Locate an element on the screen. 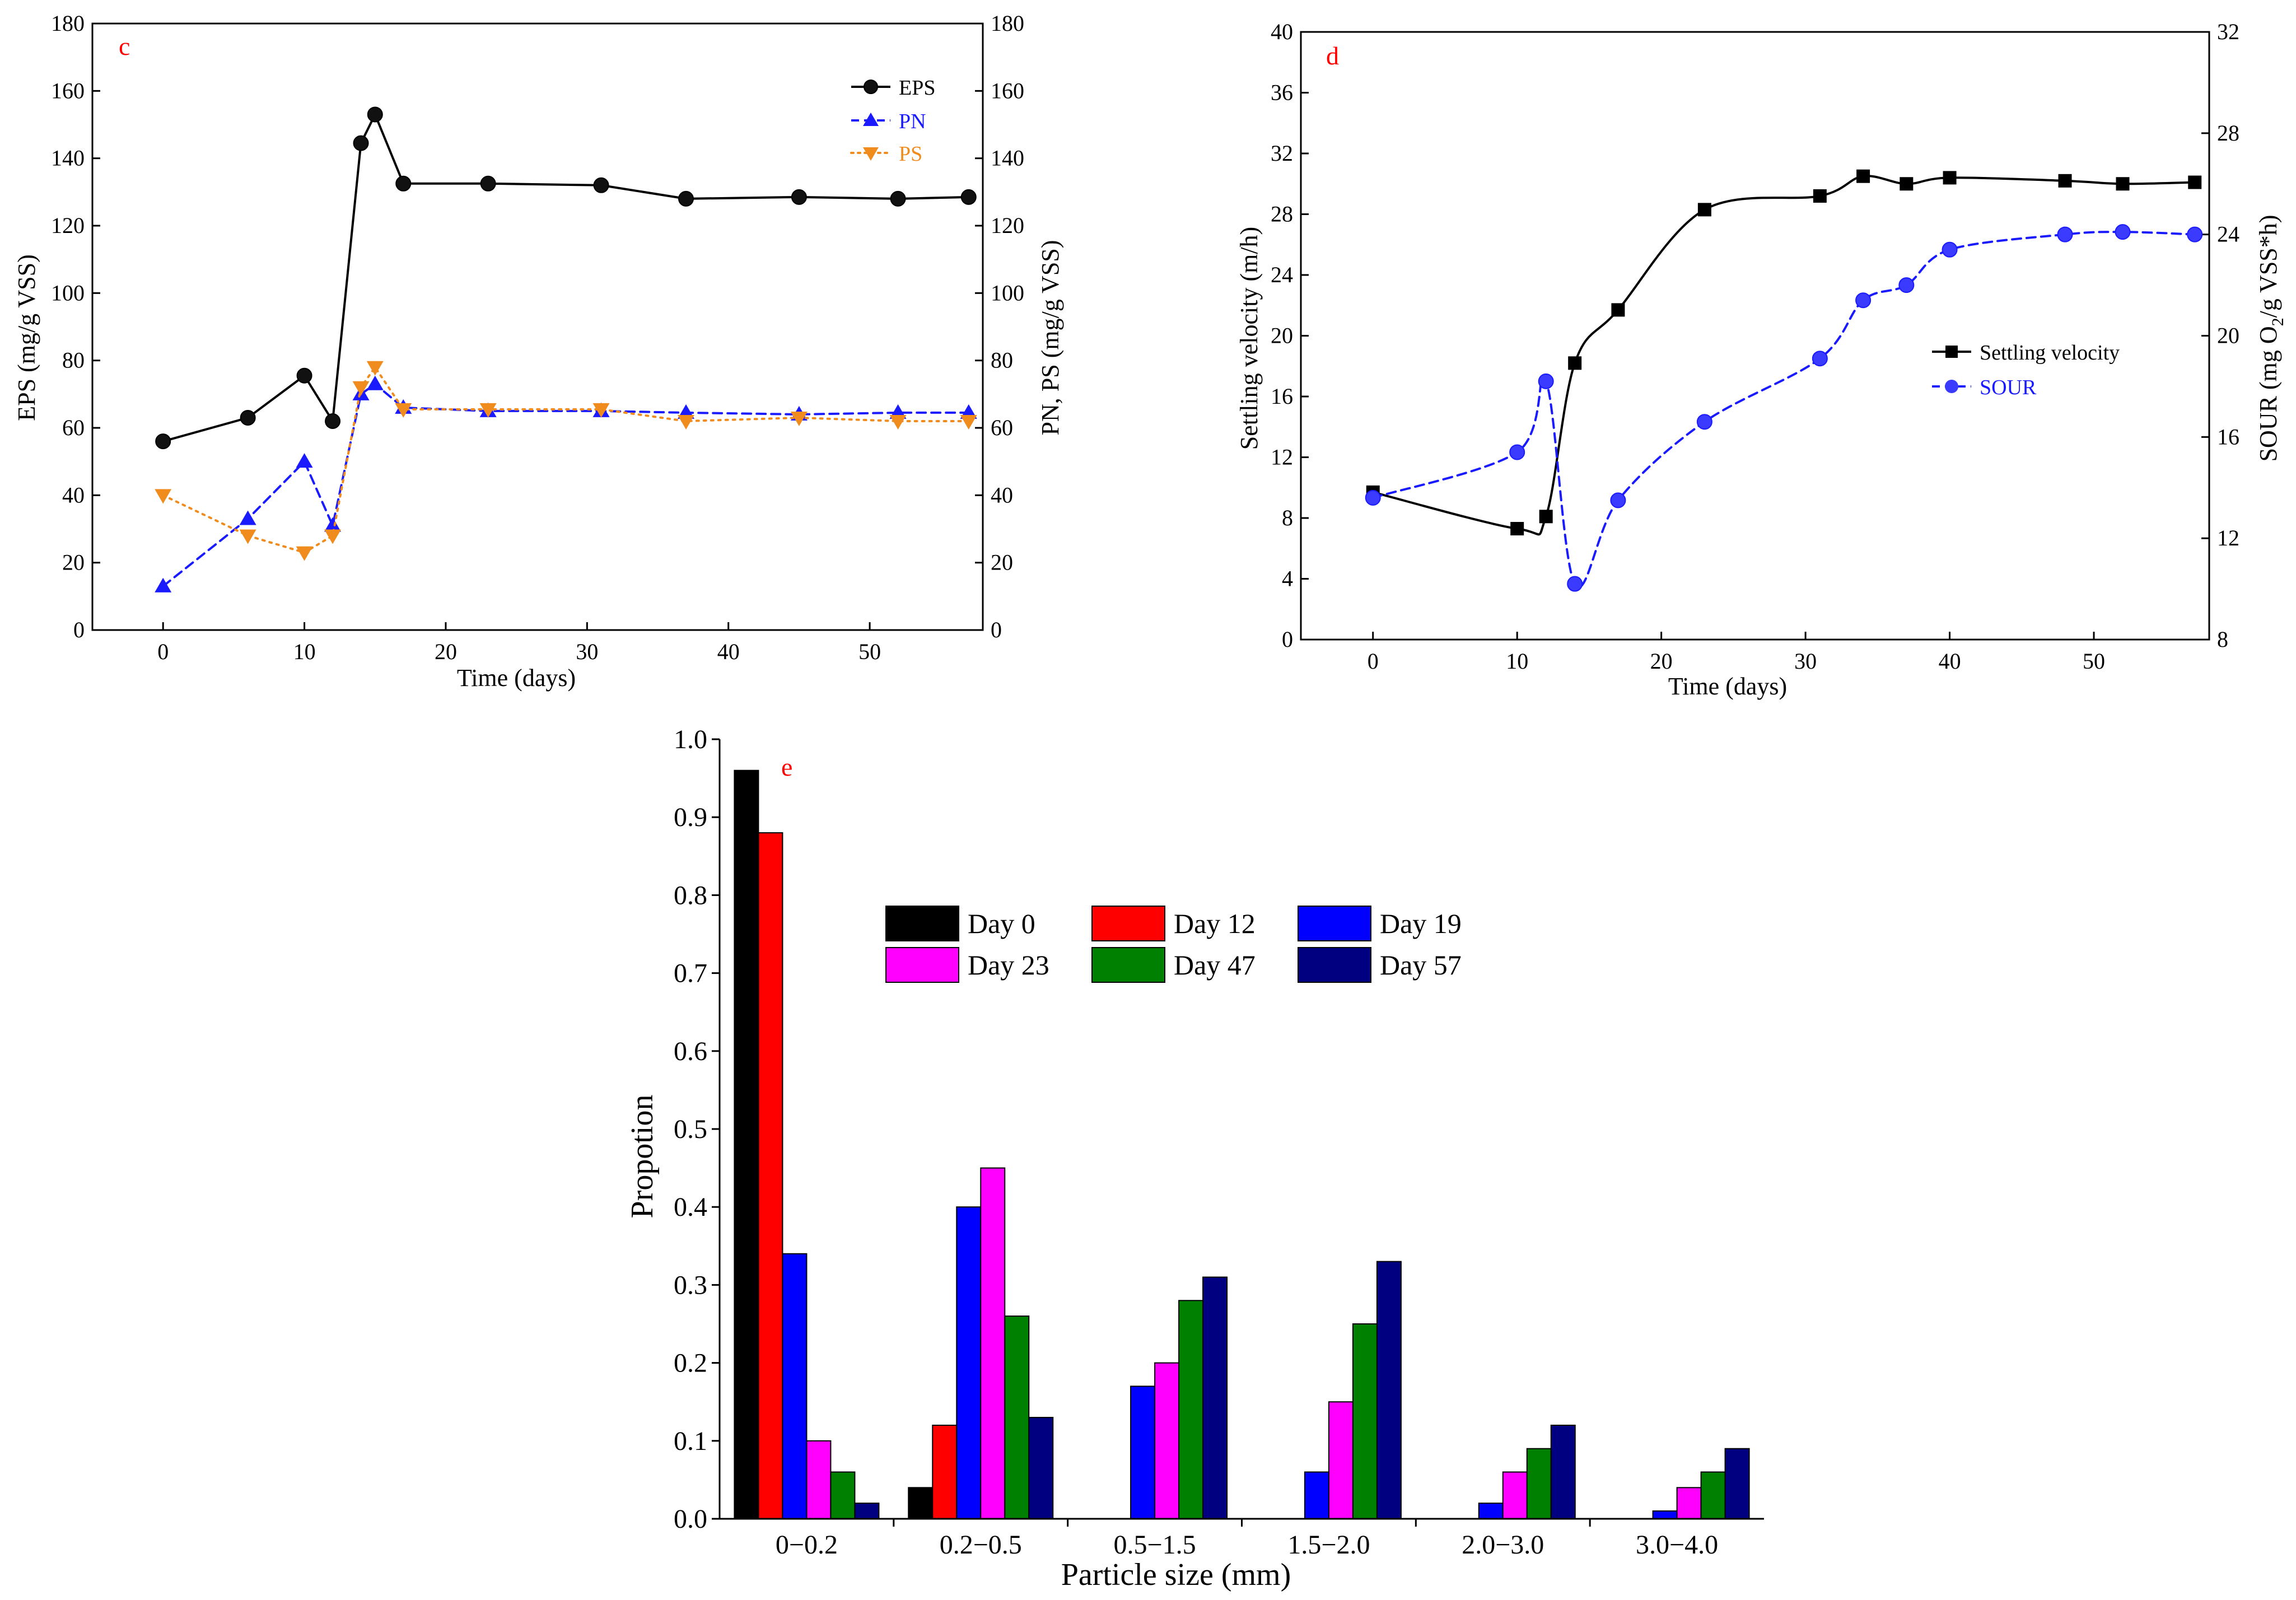  series-line-settling-velocity is located at coordinates (1784, 355).